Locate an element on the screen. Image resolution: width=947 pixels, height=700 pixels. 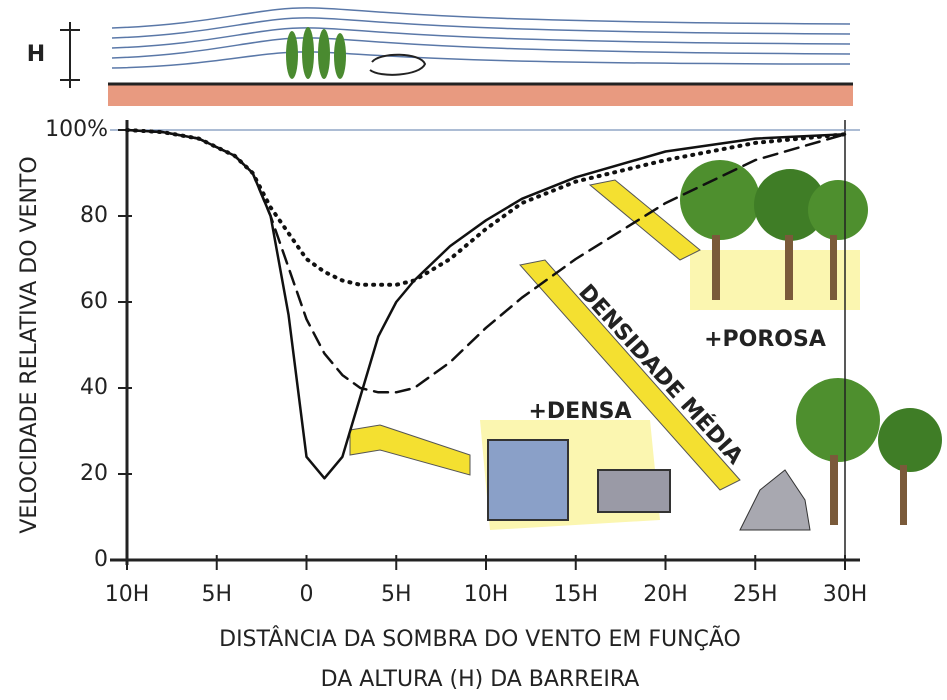
wind-diagram: H is located at coordinates (440, 56).